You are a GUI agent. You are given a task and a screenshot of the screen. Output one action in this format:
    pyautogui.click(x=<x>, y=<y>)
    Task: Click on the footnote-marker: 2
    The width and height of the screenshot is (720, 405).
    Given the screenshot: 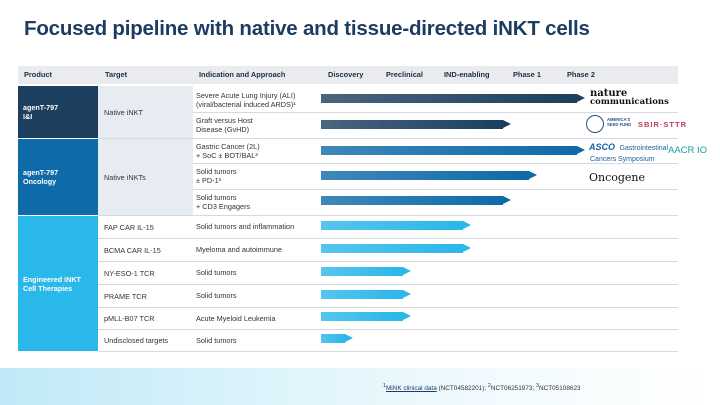 What is the action you would take?
    pyautogui.click(x=489, y=386)
    